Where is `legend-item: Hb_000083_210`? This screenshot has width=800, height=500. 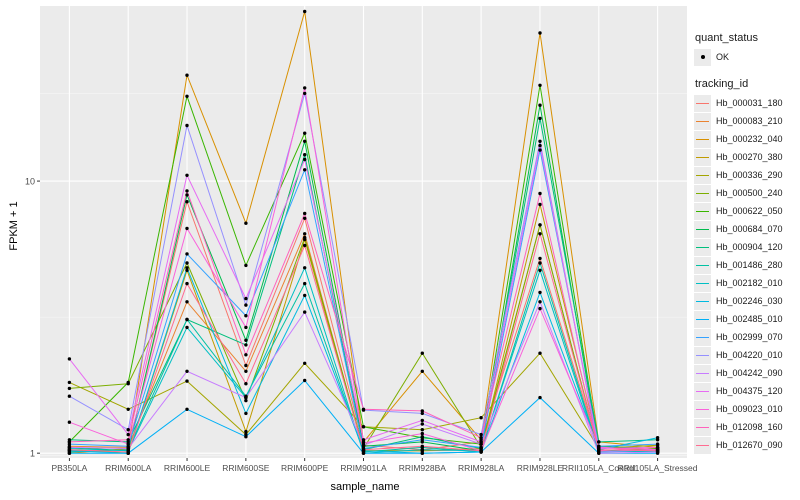
legend-item: Hb_000083_210 is located at coordinates (746, 121).